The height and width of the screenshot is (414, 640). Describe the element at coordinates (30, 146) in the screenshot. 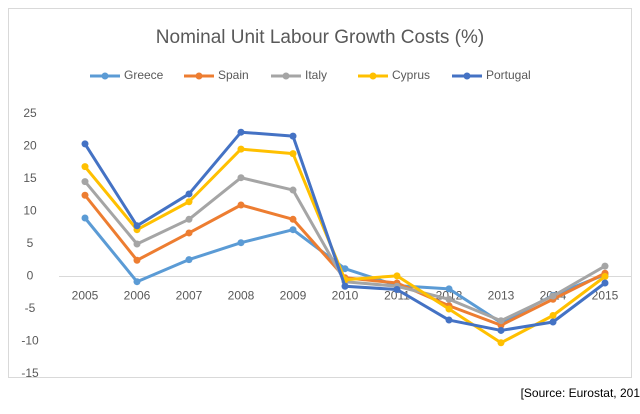

I see `y-tick-label: 20` at that location.